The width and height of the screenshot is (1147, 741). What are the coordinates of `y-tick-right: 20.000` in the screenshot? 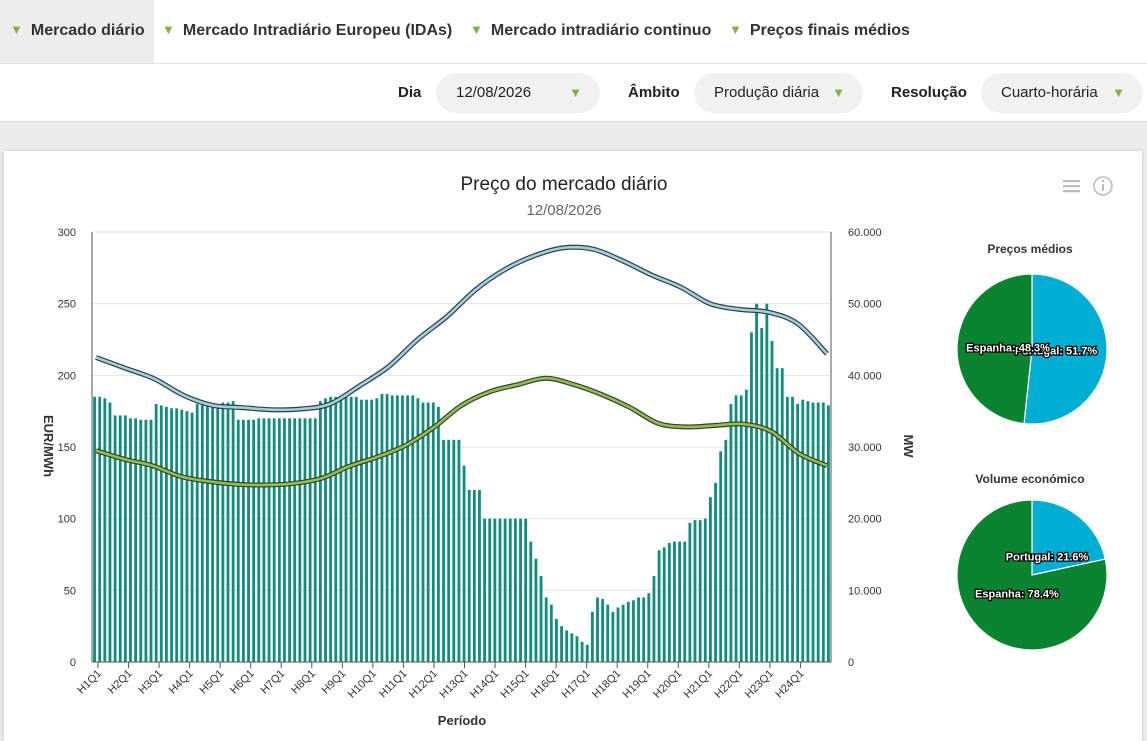 It's located at (865, 520).